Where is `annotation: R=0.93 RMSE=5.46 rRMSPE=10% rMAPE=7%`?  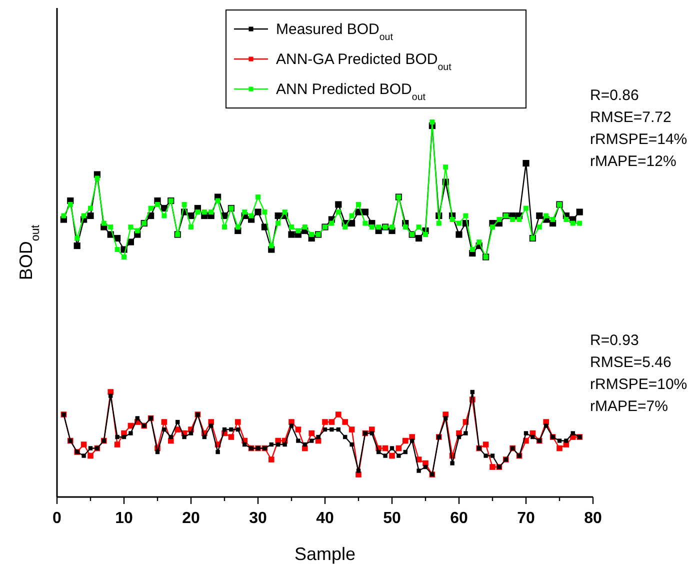 annotation: R=0.93 RMSE=5.46 rRMSPE=10% rMAPE=7% is located at coordinates (639, 373).